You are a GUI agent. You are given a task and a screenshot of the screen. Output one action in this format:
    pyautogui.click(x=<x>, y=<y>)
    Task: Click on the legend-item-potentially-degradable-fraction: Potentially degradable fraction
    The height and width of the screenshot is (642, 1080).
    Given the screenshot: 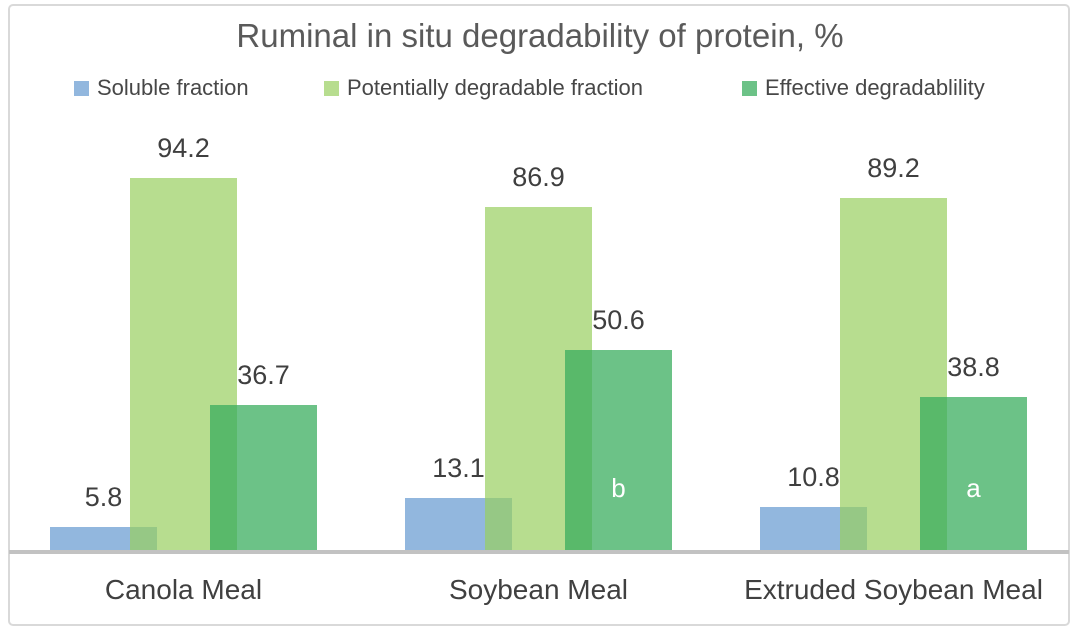 What is the action you would take?
    pyautogui.click(x=483, y=88)
    